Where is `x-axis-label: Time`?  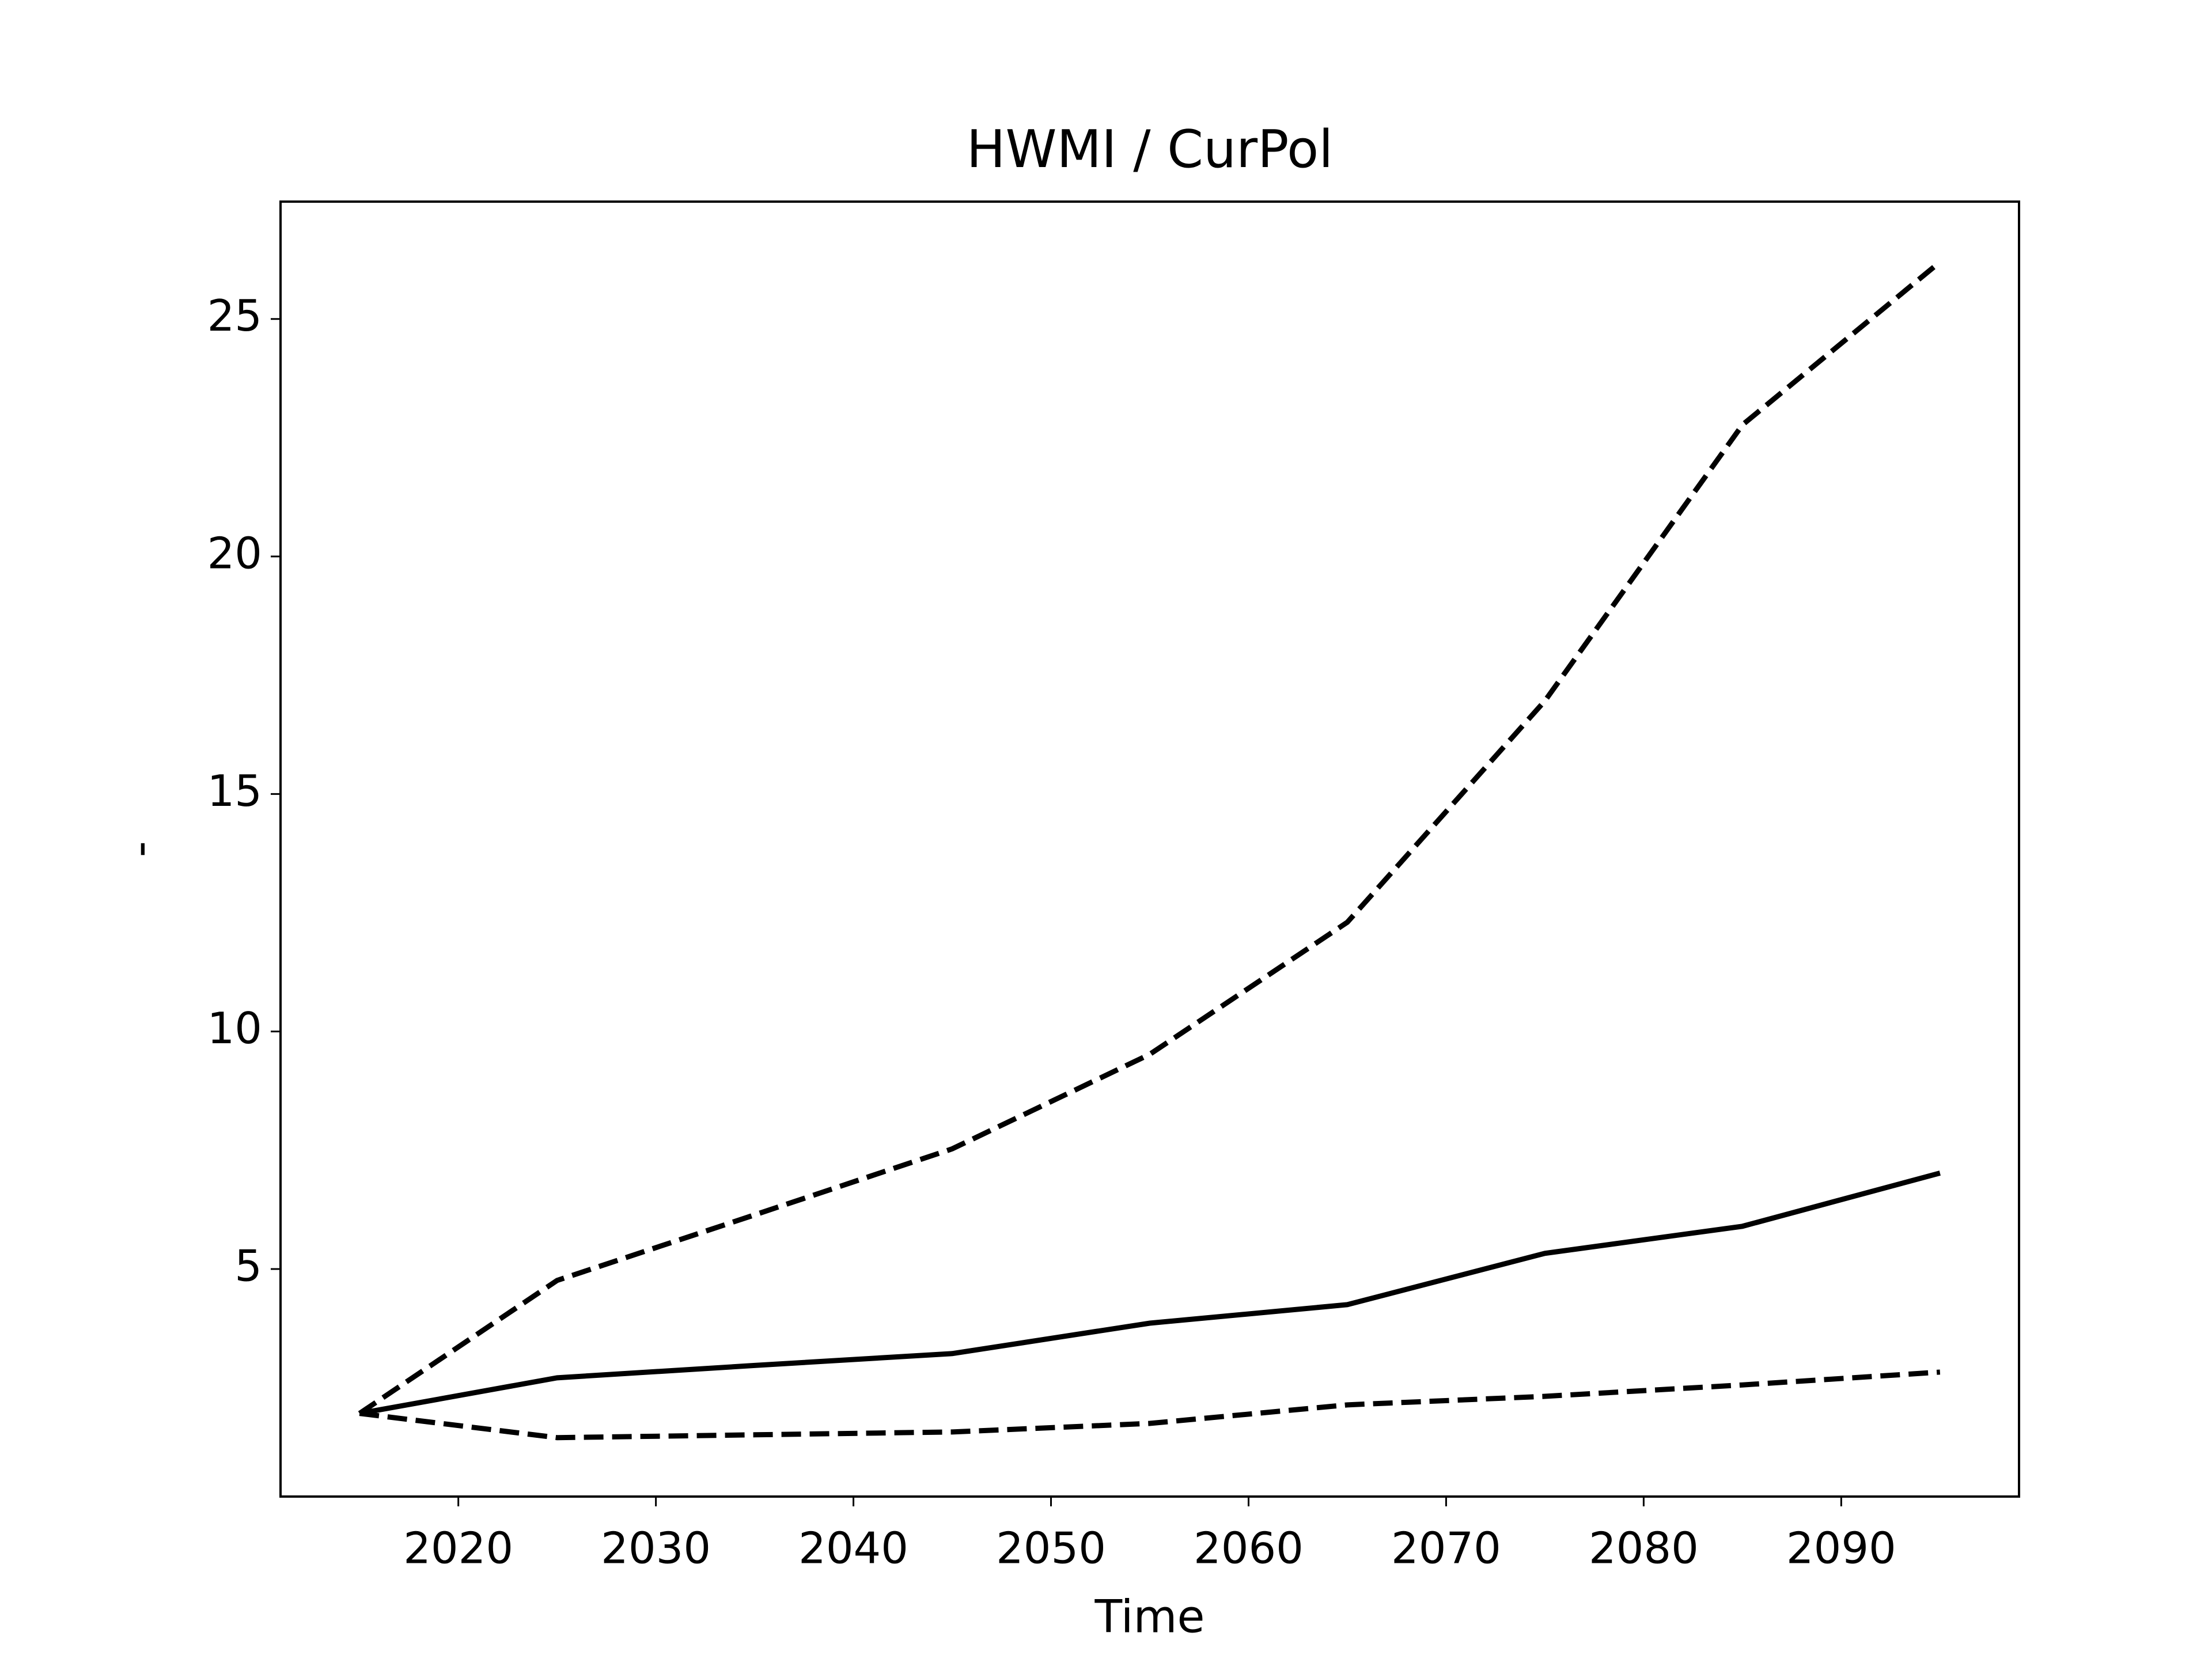
x-axis-label: Time is located at coordinates (1149, 1617).